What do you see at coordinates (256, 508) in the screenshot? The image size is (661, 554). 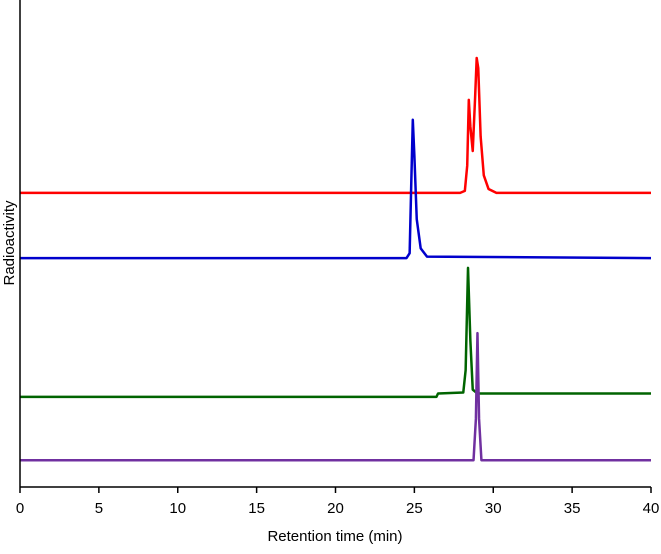 I see `x-tick-label: 15` at bounding box center [256, 508].